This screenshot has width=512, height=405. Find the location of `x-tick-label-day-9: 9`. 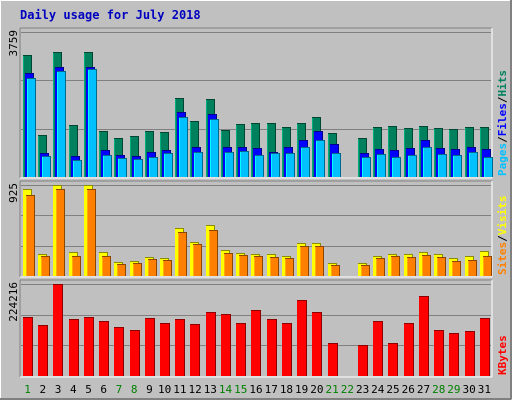

x-tick-label-day-9: 9 is located at coordinates (149, 389).